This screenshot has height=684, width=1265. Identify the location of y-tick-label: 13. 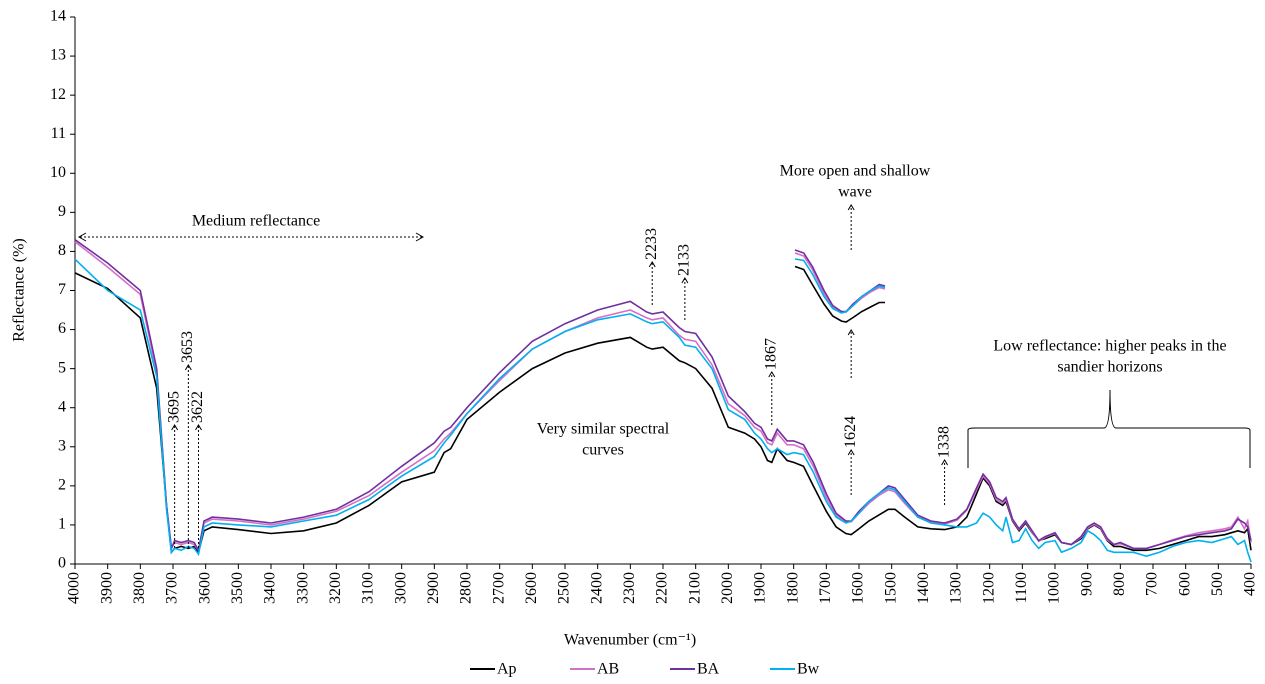
(58, 55).